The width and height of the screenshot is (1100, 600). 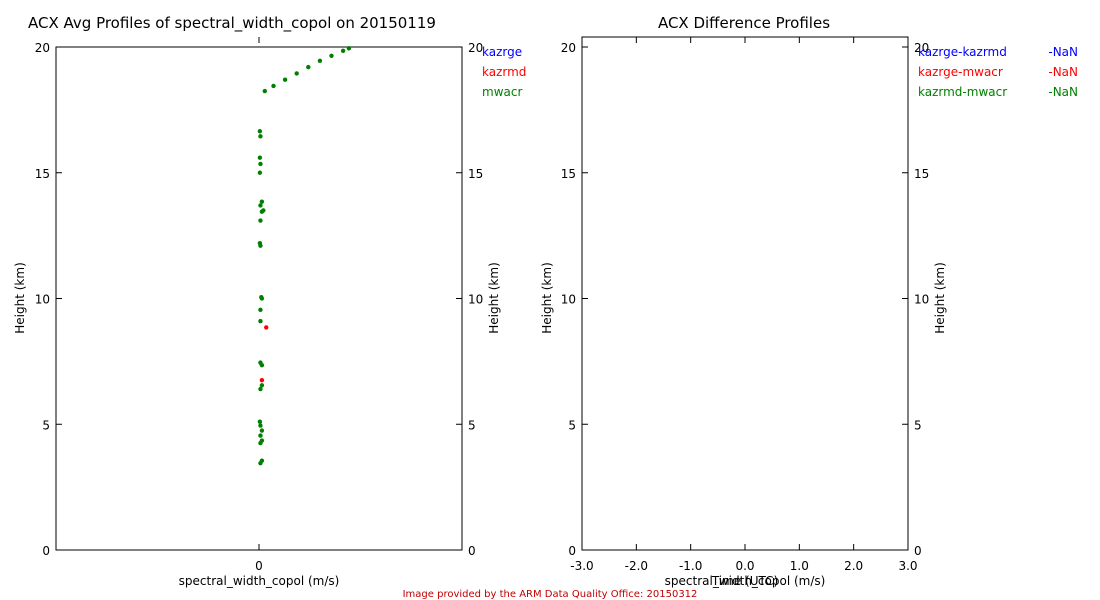 I want to click on legend-kazrge-kazrmd: kazrge-kazrmd, so click(x=962, y=52).